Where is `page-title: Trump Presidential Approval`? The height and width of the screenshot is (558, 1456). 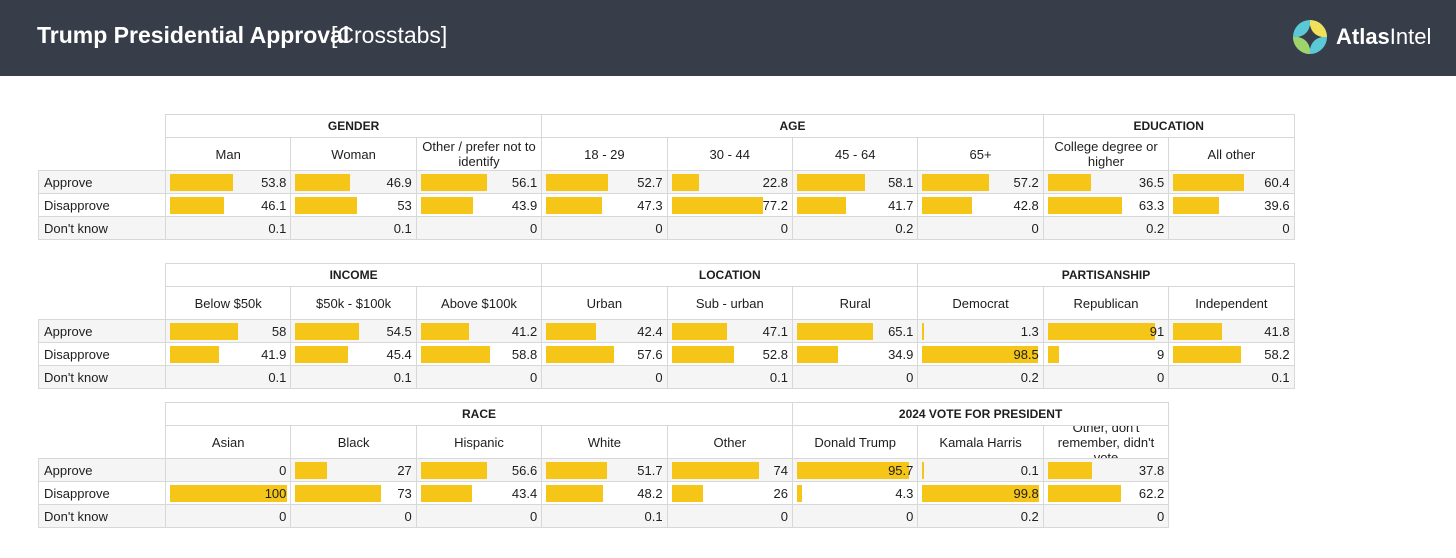 page-title: Trump Presidential Approval is located at coordinates (193, 35).